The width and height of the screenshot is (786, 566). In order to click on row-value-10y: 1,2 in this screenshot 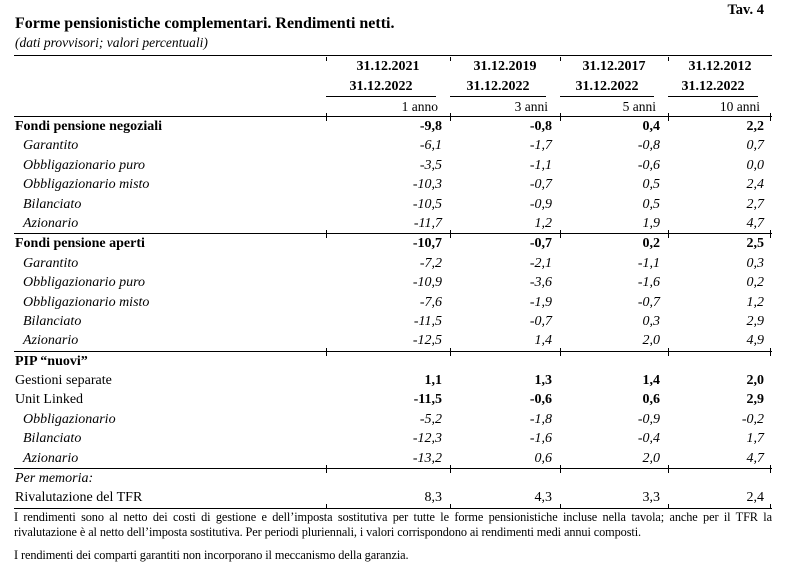, I will do `click(755, 302)`.